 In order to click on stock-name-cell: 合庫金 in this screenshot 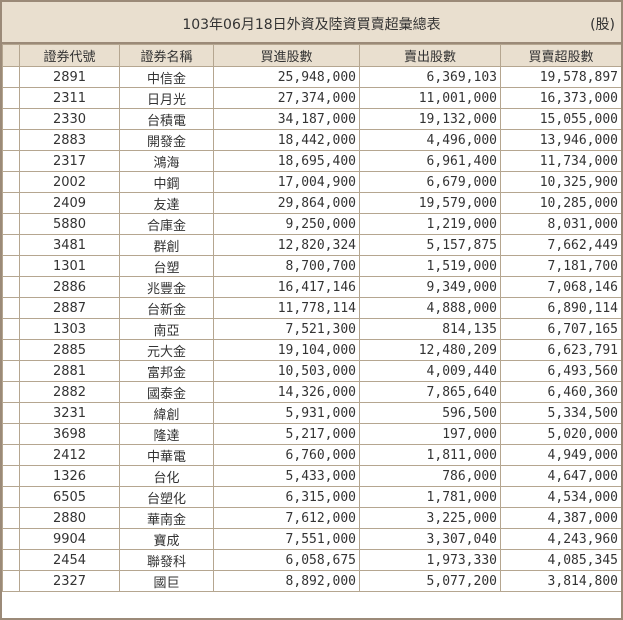, I will do `click(166, 224)`.